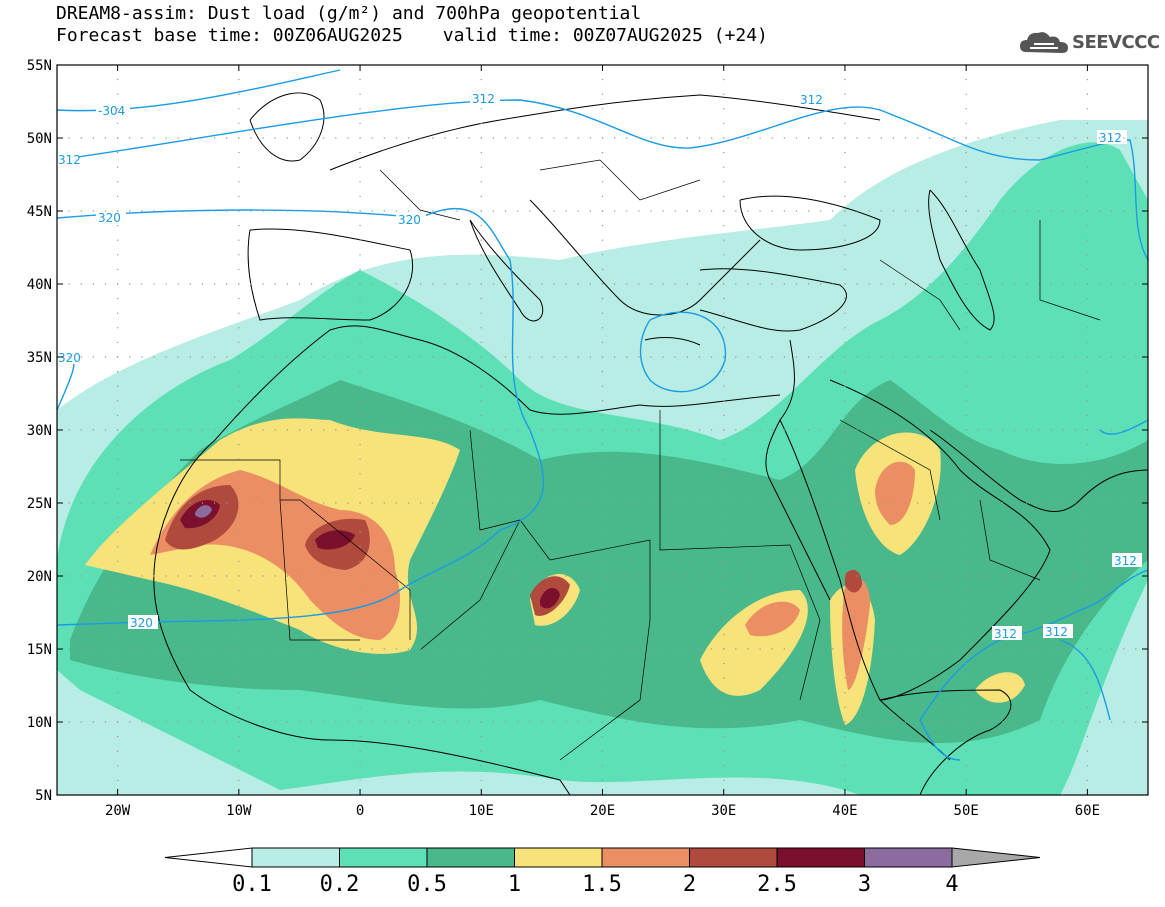  Describe the element at coordinates (208, 857) in the screenshot. I see `legend-arrow-low` at that location.